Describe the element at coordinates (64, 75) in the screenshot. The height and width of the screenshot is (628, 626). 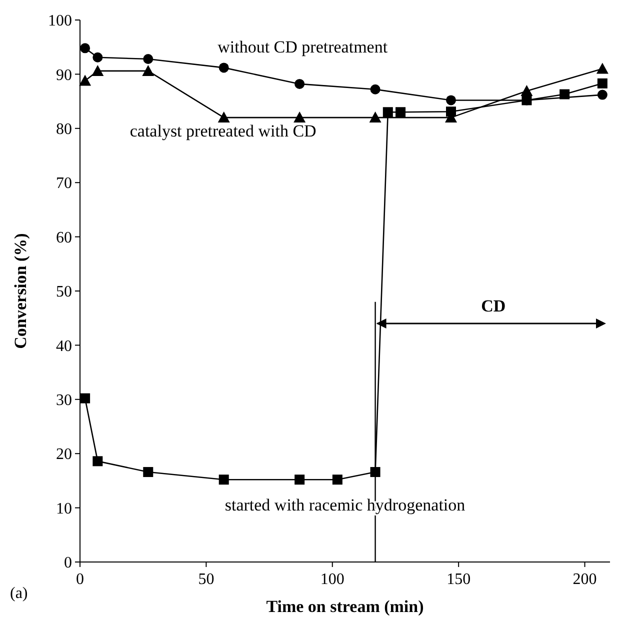
I see `y-tick-label: 90` at that location.